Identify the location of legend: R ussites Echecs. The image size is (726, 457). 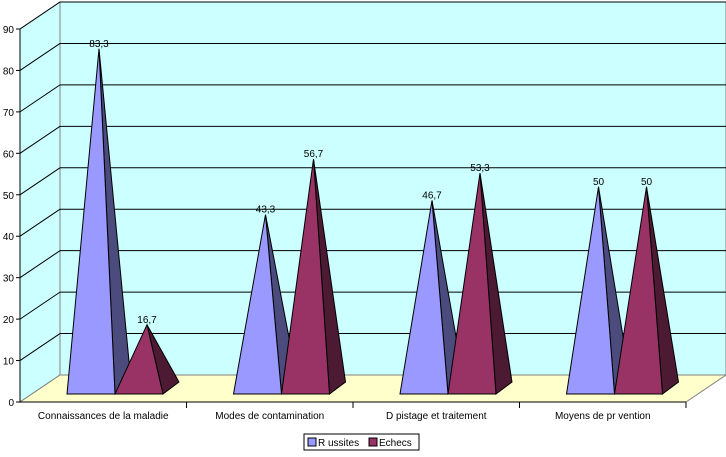
(361, 442).